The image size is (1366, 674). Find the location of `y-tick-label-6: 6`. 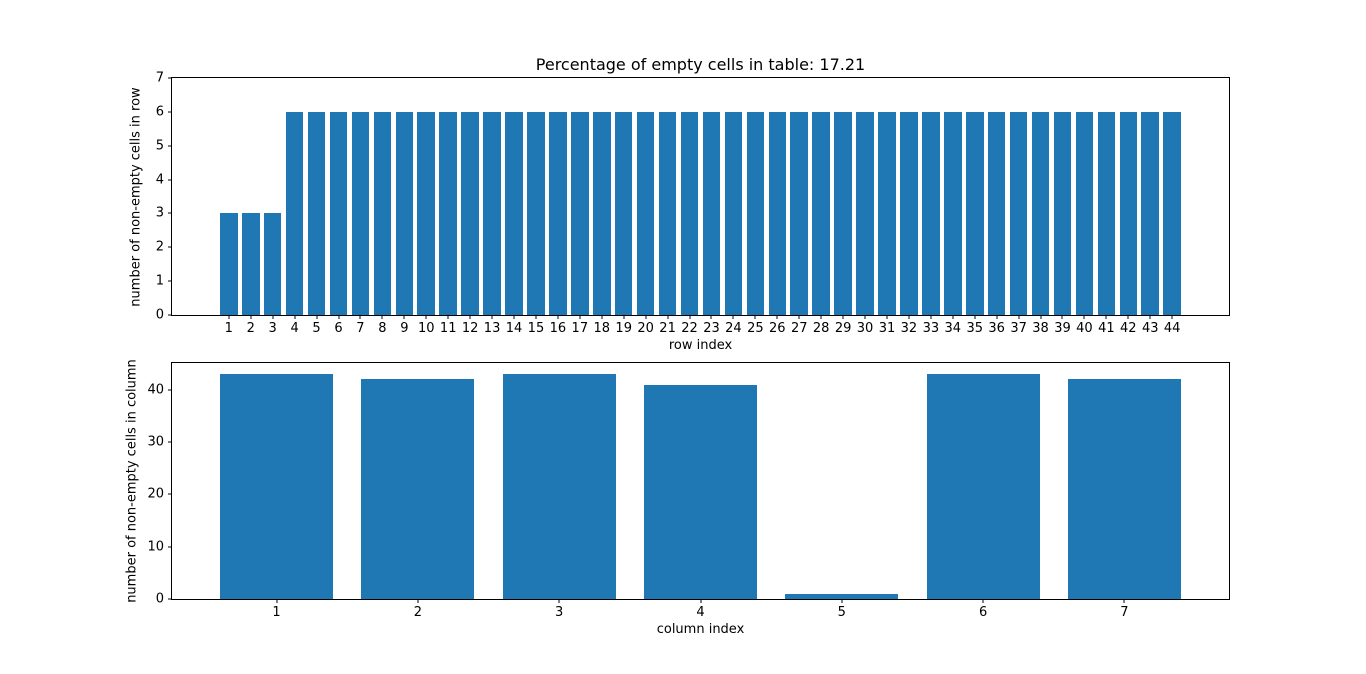

y-tick-label-6: 6 is located at coordinates (159, 112).